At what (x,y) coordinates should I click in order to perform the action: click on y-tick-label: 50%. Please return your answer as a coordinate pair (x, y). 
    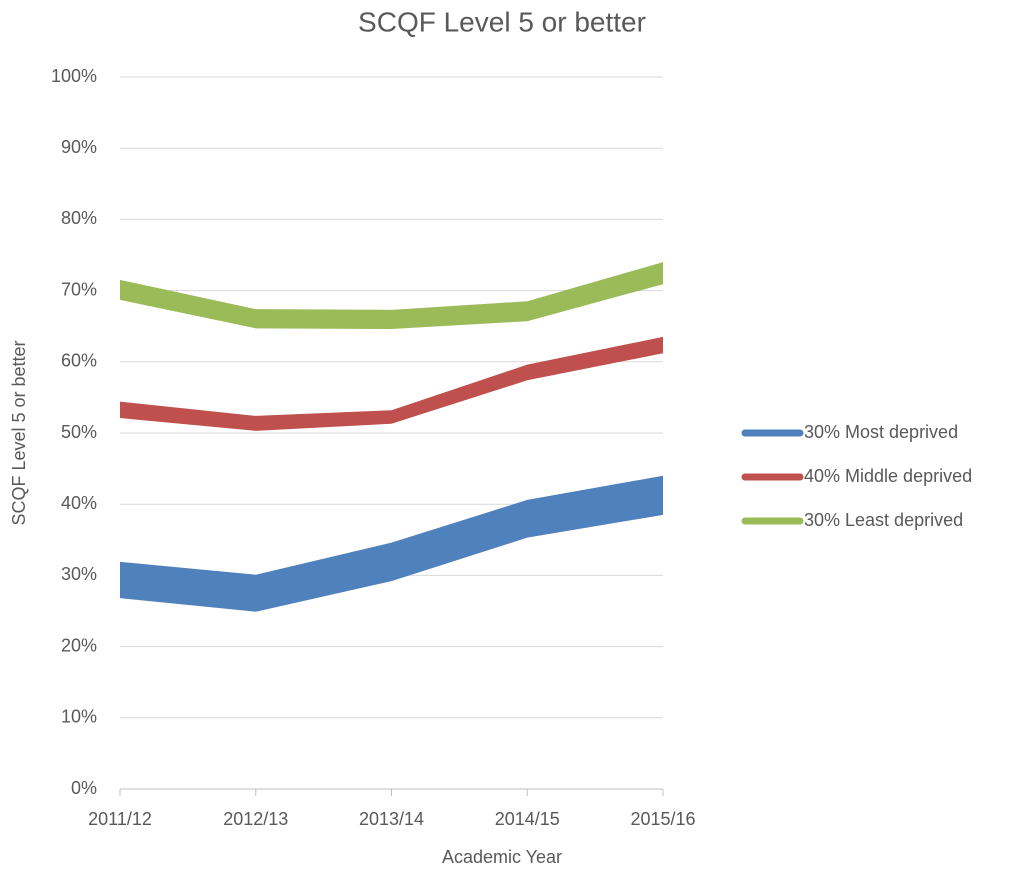
    Looking at the image, I should click on (79, 432).